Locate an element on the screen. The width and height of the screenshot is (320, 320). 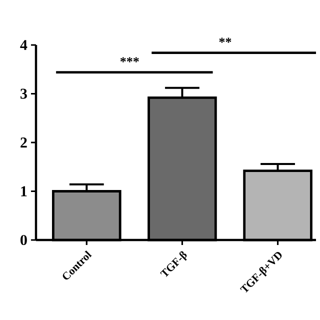
y-tick-label: 3 is located at coordinates (23, 93).